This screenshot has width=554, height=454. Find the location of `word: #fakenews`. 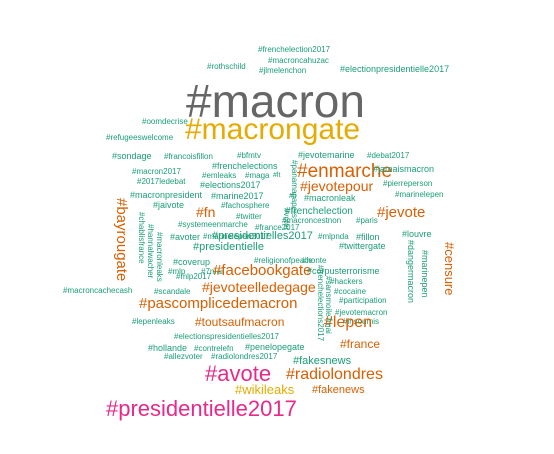

word: #fakenews is located at coordinates (338, 390).